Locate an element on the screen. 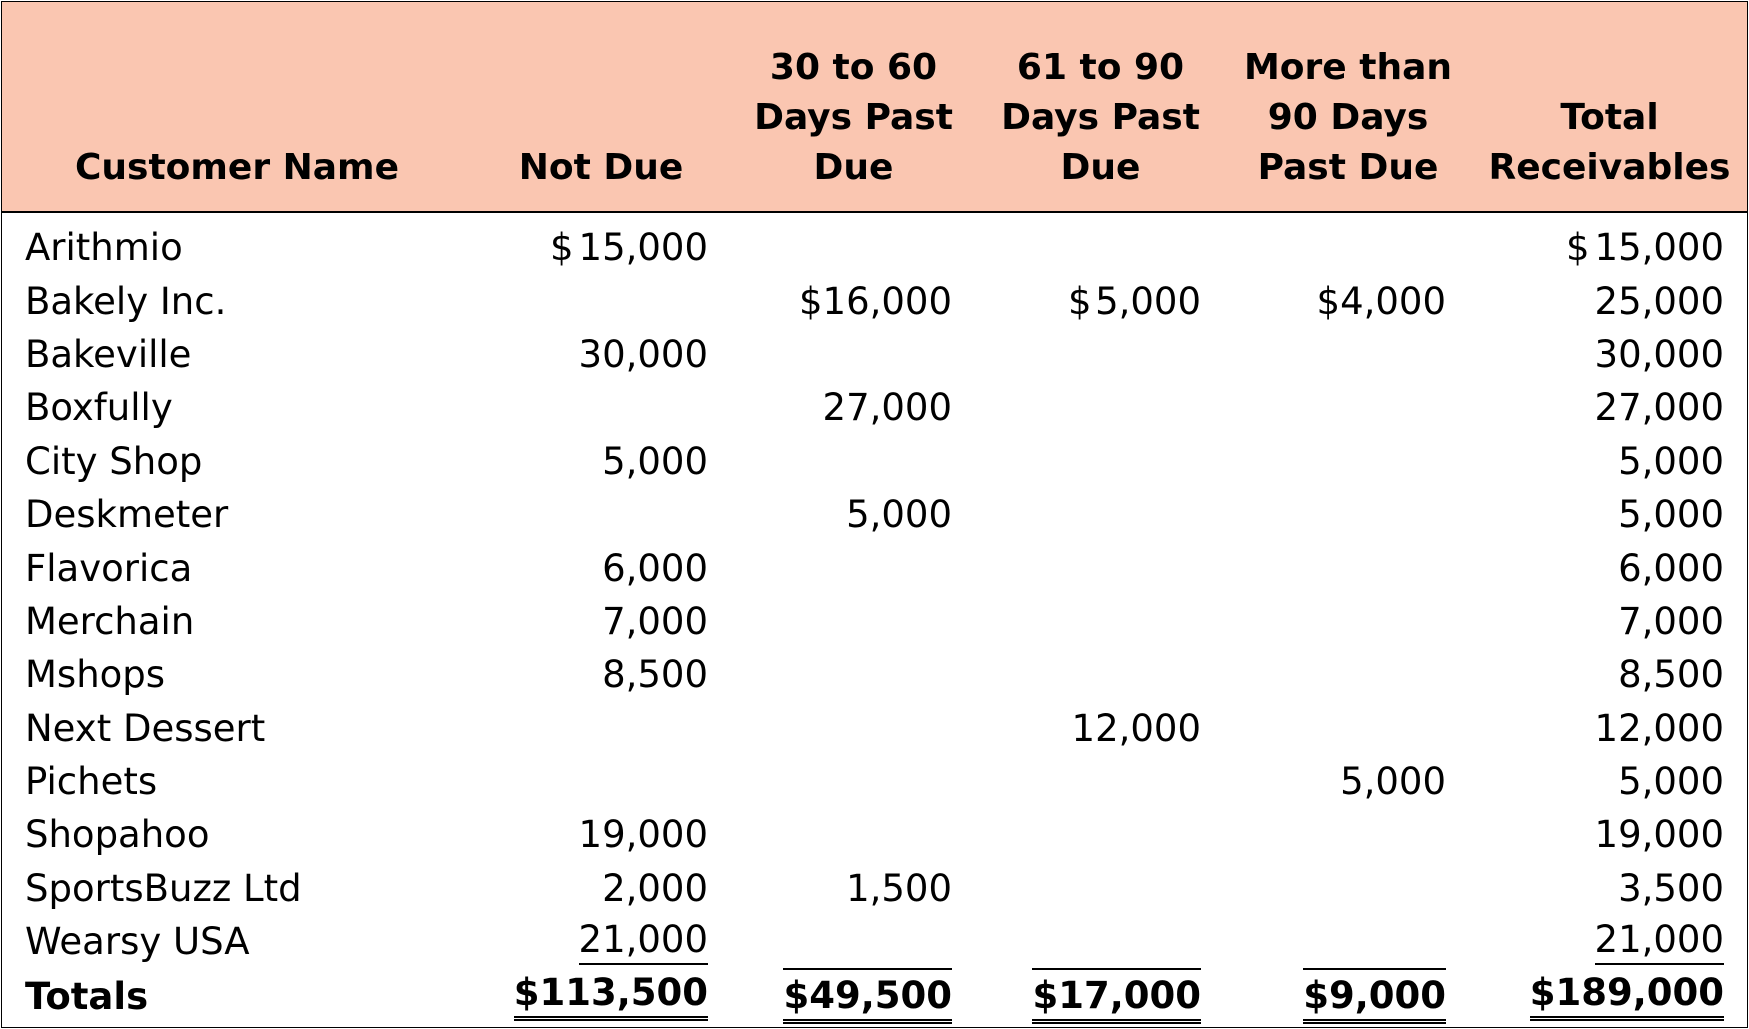 The width and height of the screenshot is (1749, 1029). table-row: Arithmio $15,000 $15,000 is located at coordinates (874, 243).